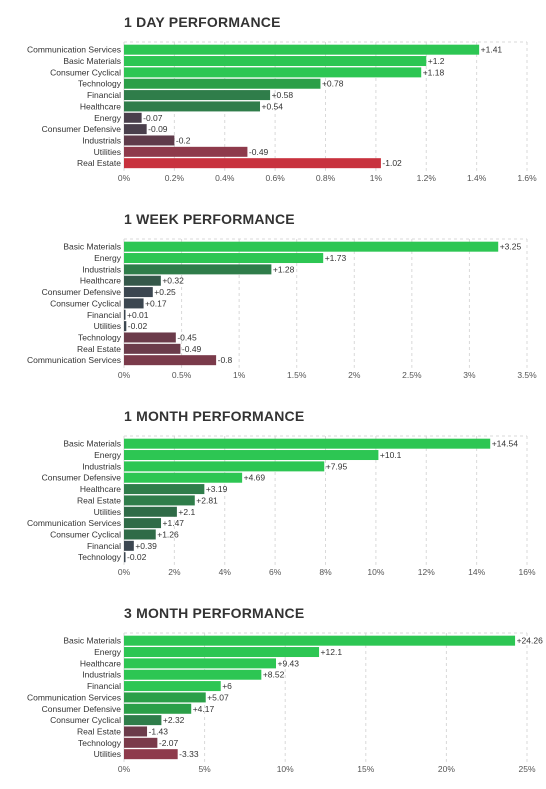 The width and height of the screenshot is (546, 789). I want to click on data-label: +0.78, so click(333, 84).